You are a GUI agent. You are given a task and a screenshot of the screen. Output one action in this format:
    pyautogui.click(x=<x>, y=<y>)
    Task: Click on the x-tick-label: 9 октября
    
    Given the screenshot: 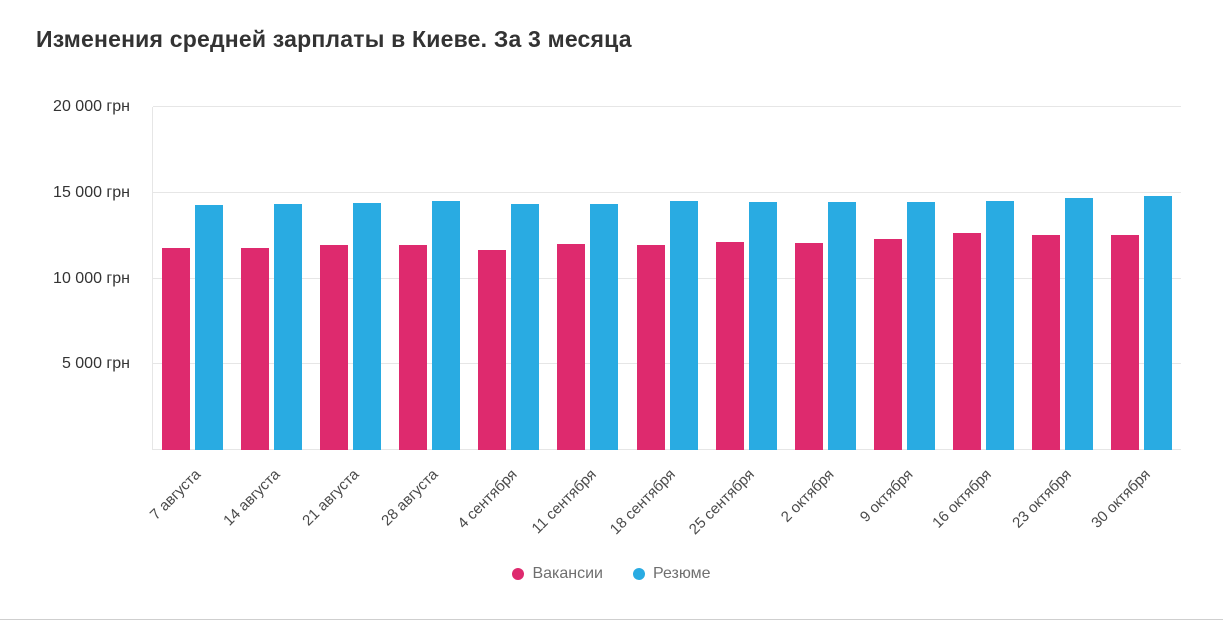 What is the action you would take?
    pyautogui.click(x=886, y=496)
    